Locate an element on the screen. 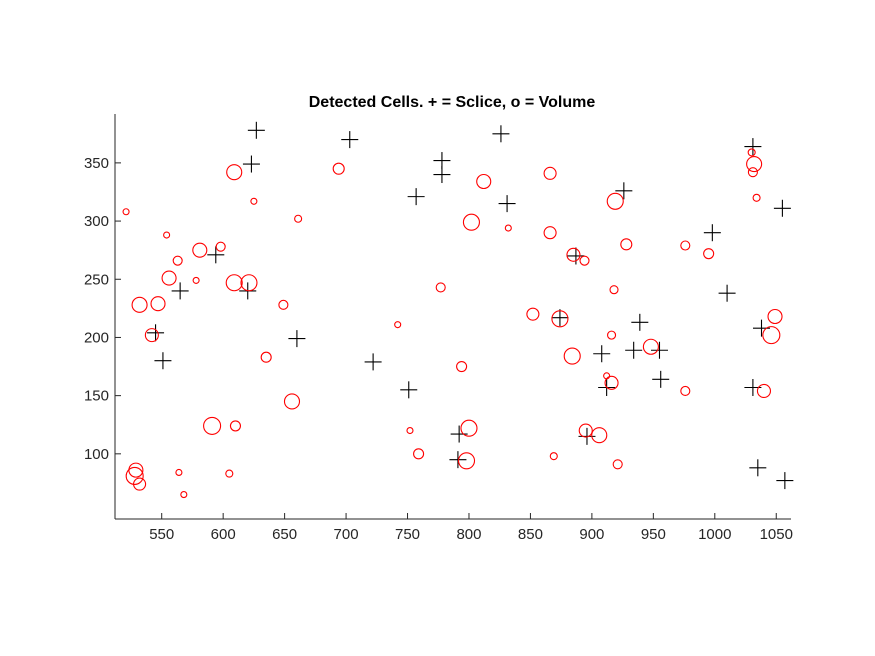 The height and width of the screenshot is (656, 875). chart-title: Detected Cells. + = Sclice, o = Volume is located at coordinates (452, 102).